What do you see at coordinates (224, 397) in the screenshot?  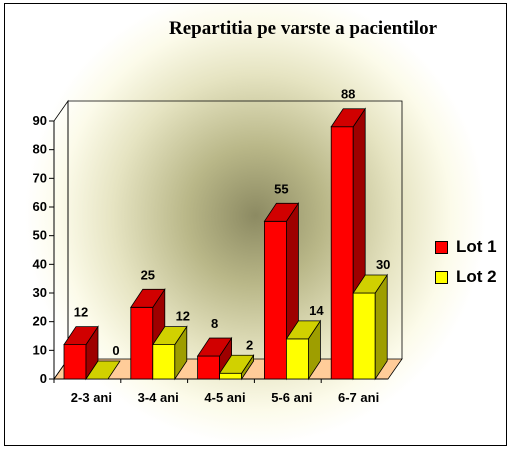 I see `x-tick-label: 4-5 ani` at bounding box center [224, 397].